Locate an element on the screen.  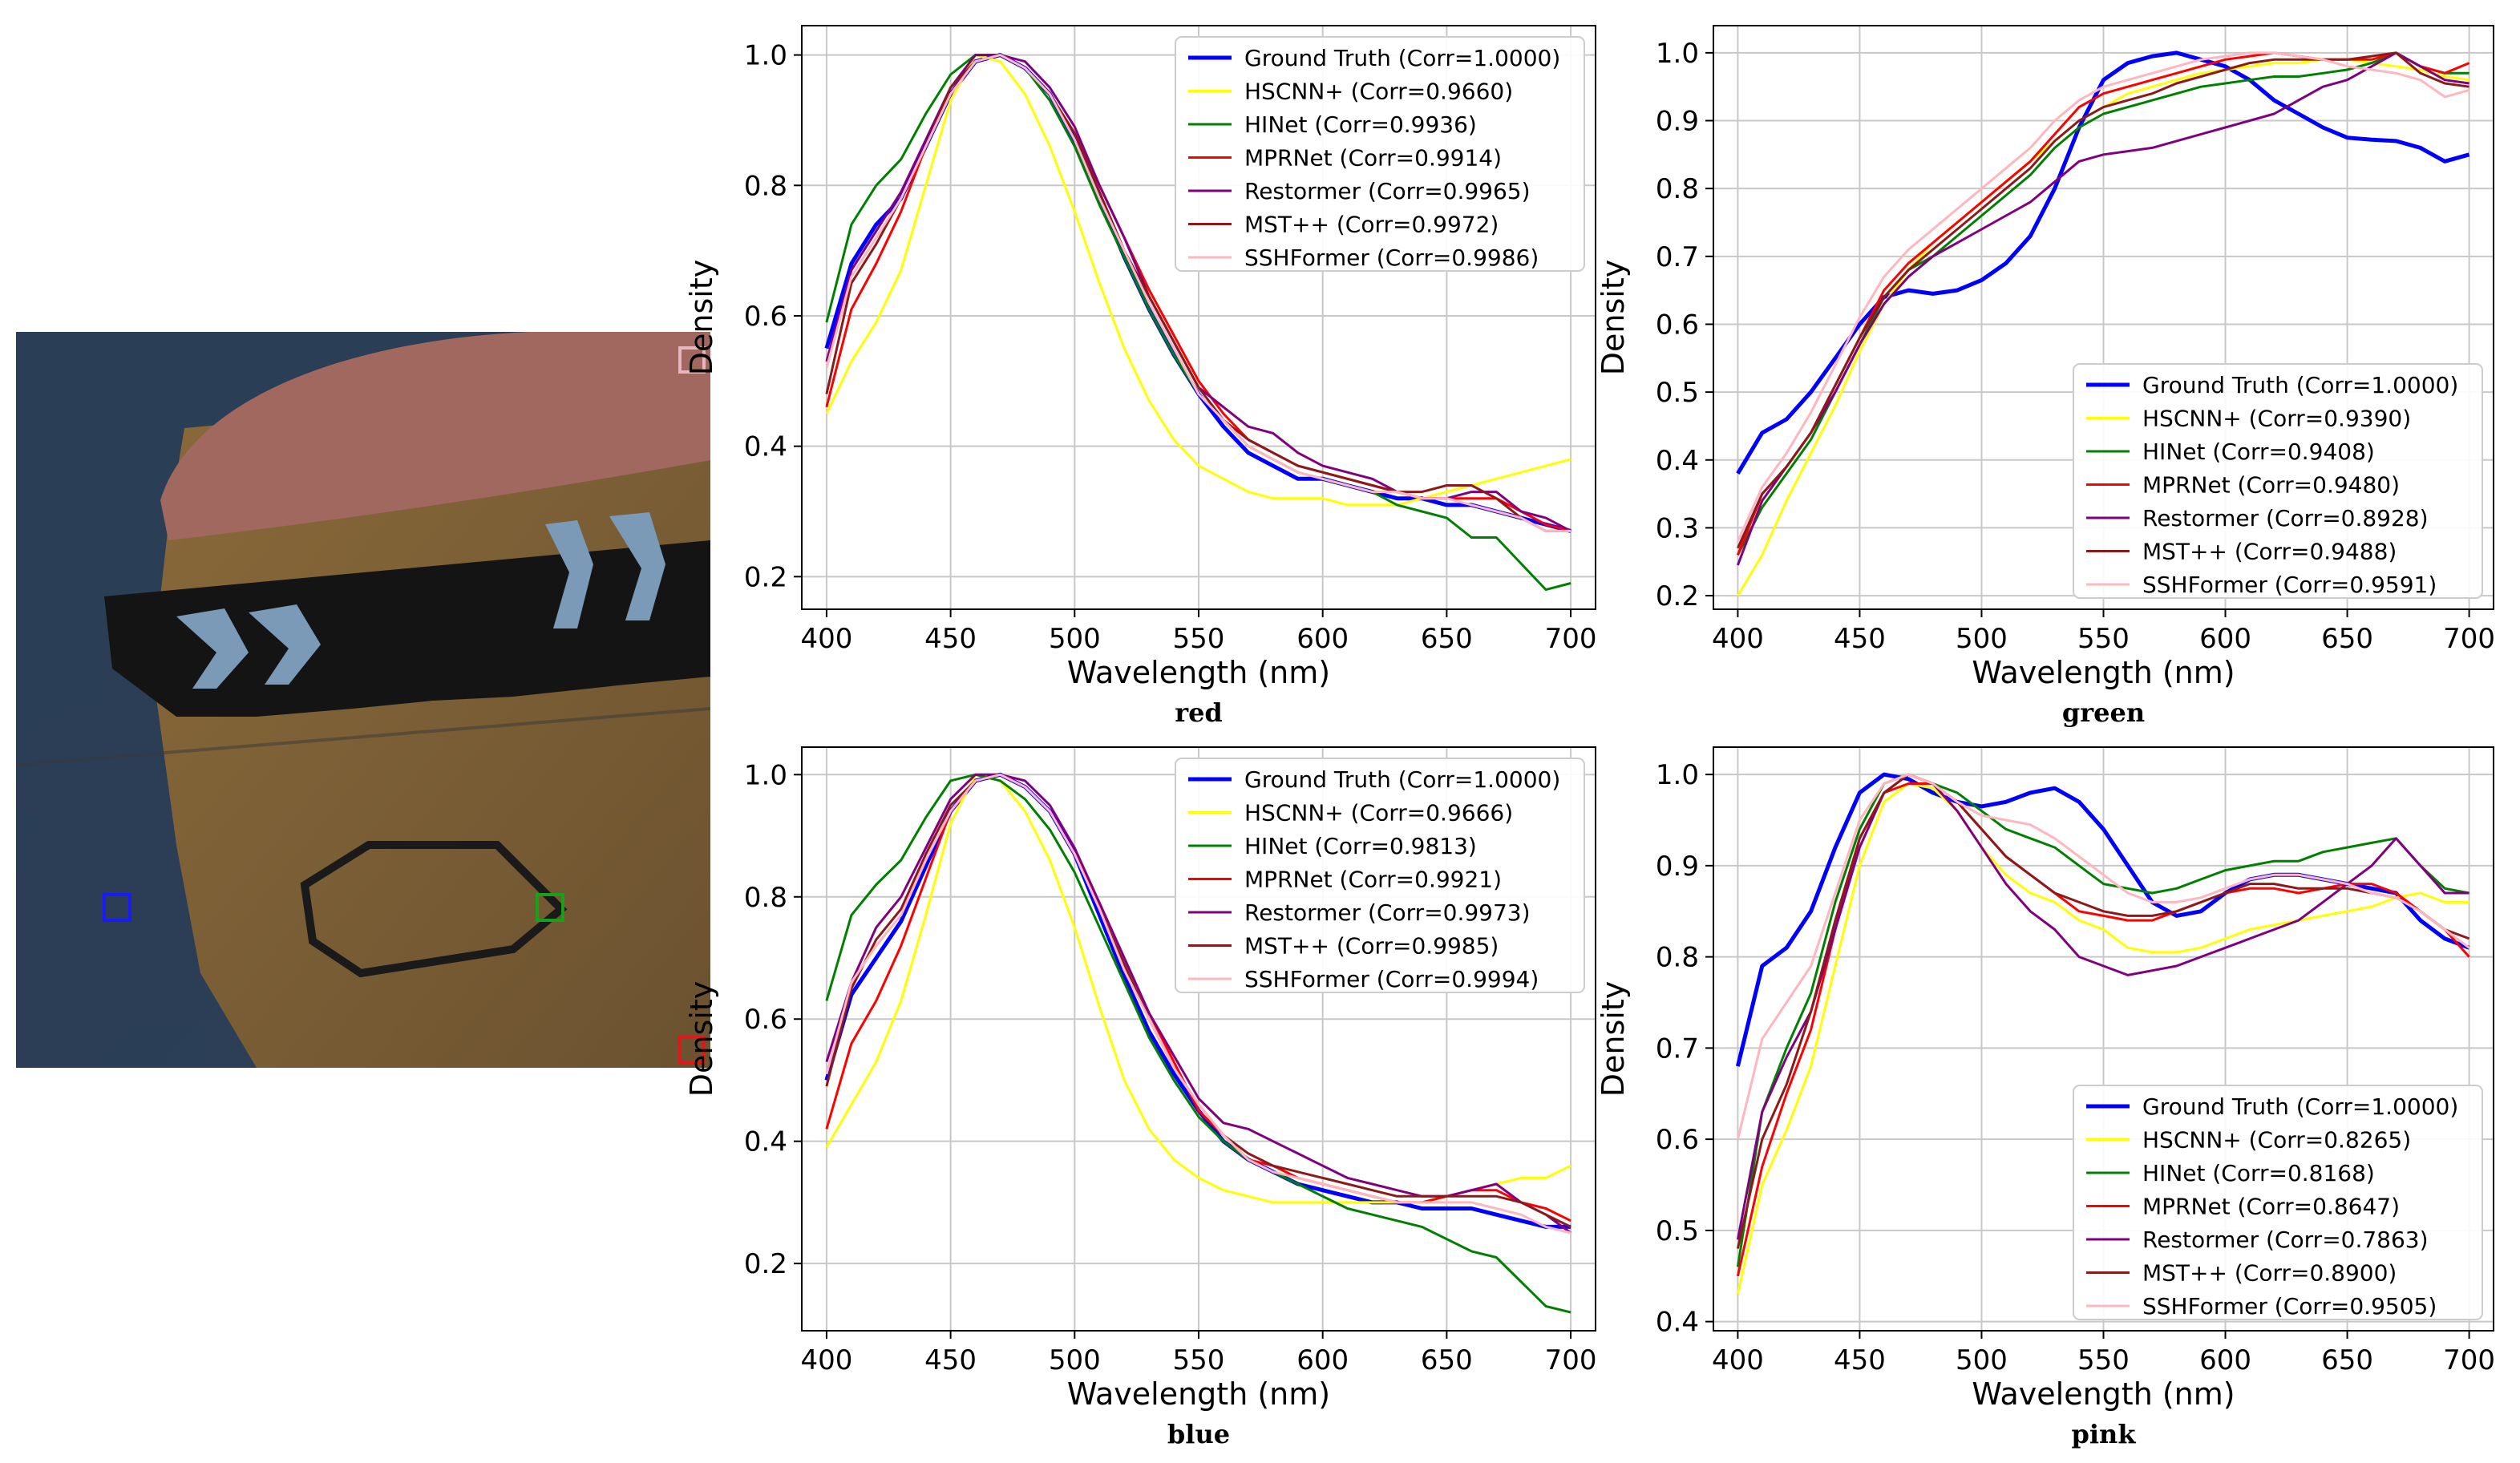
series-line-restormer is located at coordinates (2102, 308).